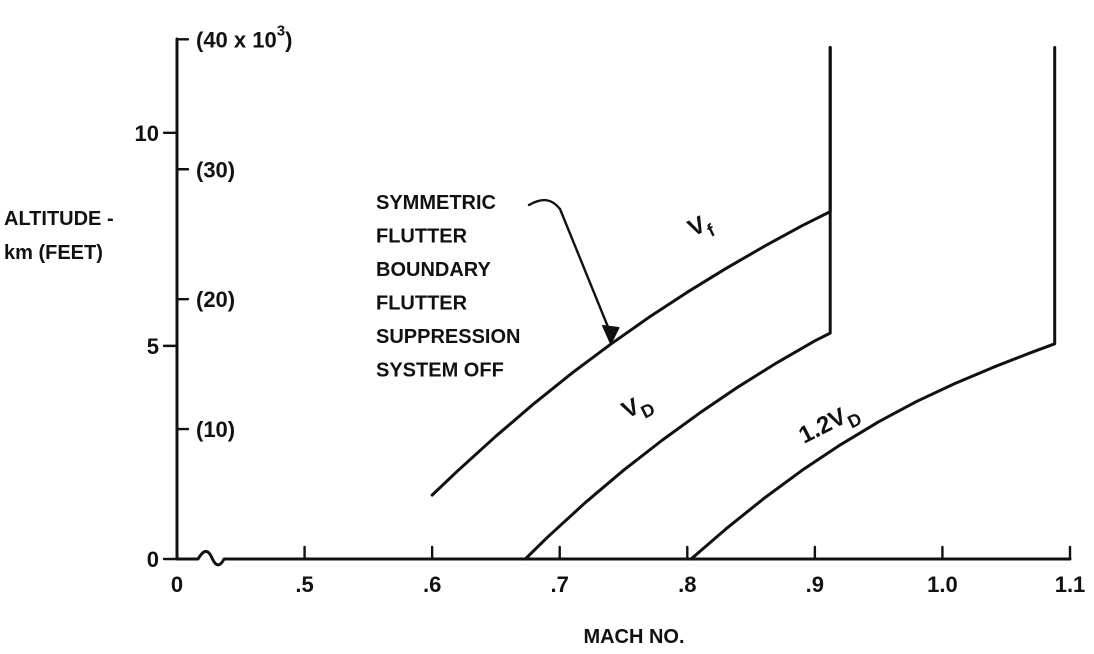 This screenshot has height=654, width=1094. Describe the element at coordinates (440, 371) in the screenshot. I see `annotation-line: SYSTEM OFF` at that location.